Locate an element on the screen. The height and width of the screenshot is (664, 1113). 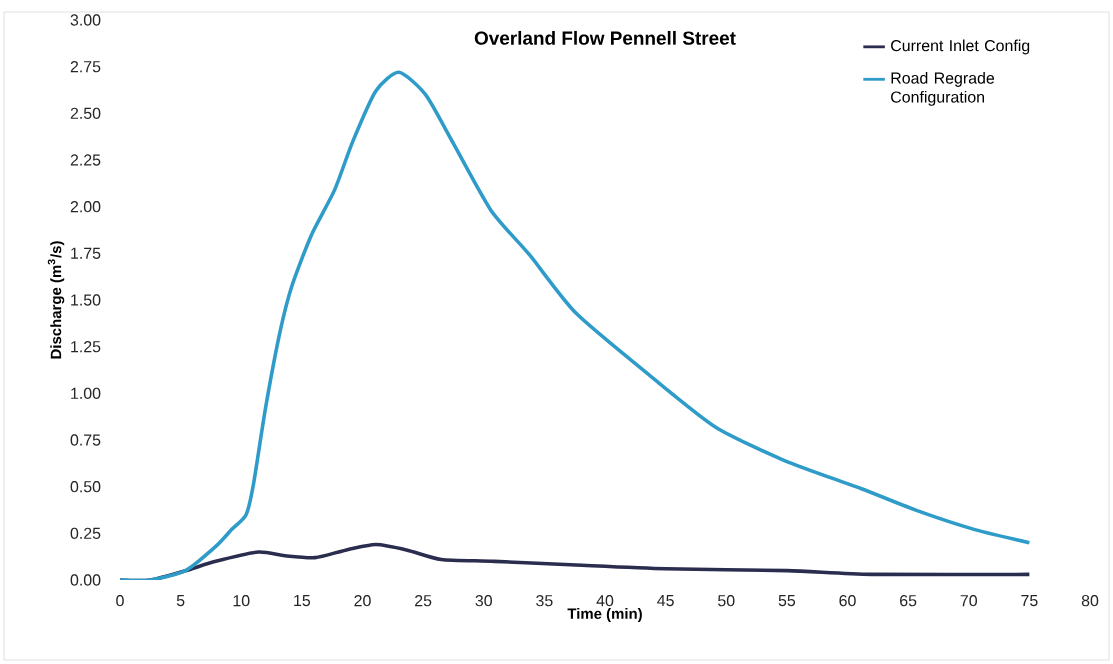
y-tick-label: 0.25 is located at coordinates (85, 533).